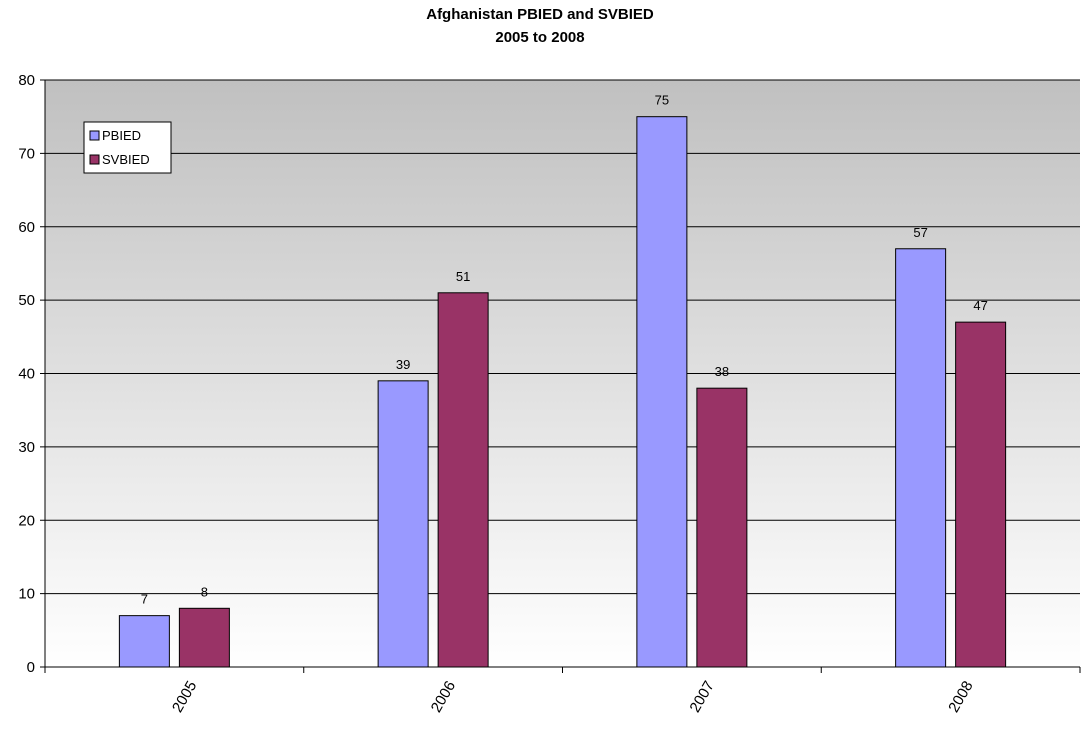 Image resolution: width=1081 pixels, height=736 pixels. What do you see at coordinates (960, 696) in the screenshot?
I see `x-tick-label: 2008` at bounding box center [960, 696].